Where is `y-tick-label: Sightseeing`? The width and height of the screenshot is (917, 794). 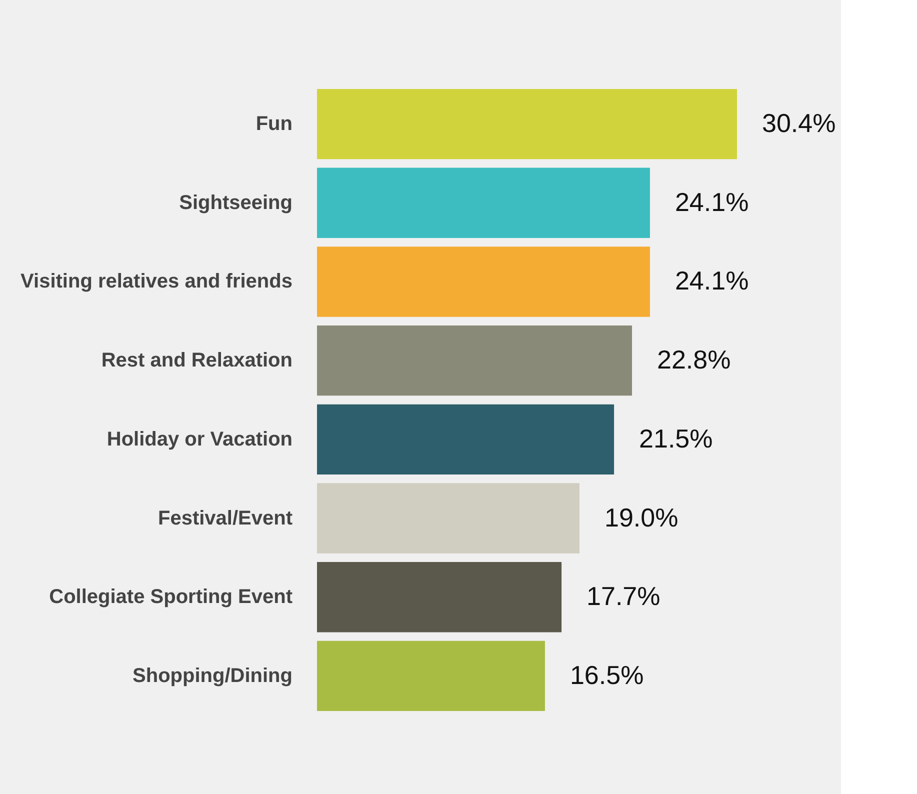 y-tick-label: Sightseeing is located at coordinates (235, 203).